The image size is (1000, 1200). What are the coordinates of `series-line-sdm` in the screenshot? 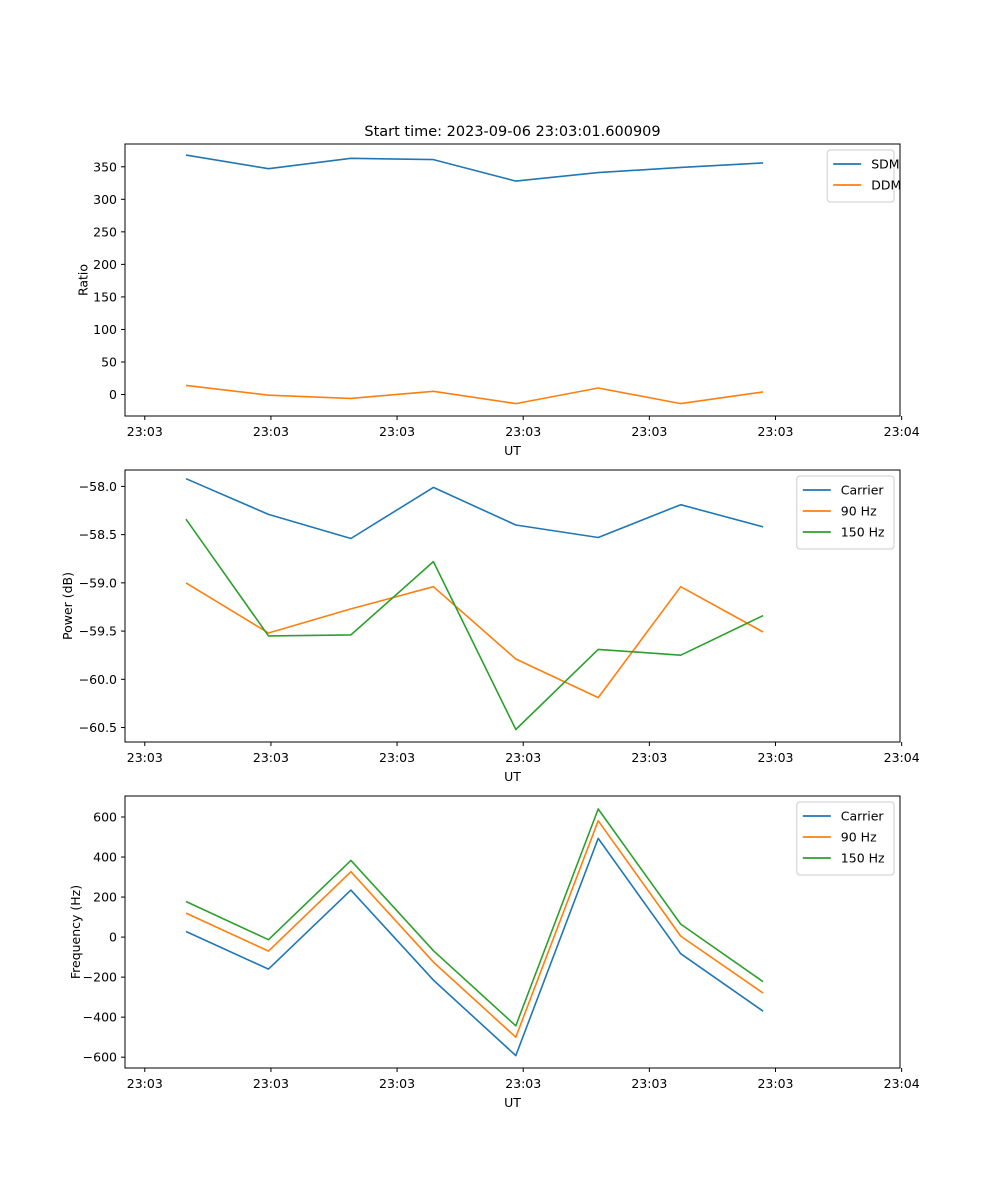 It's located at (474, 168).